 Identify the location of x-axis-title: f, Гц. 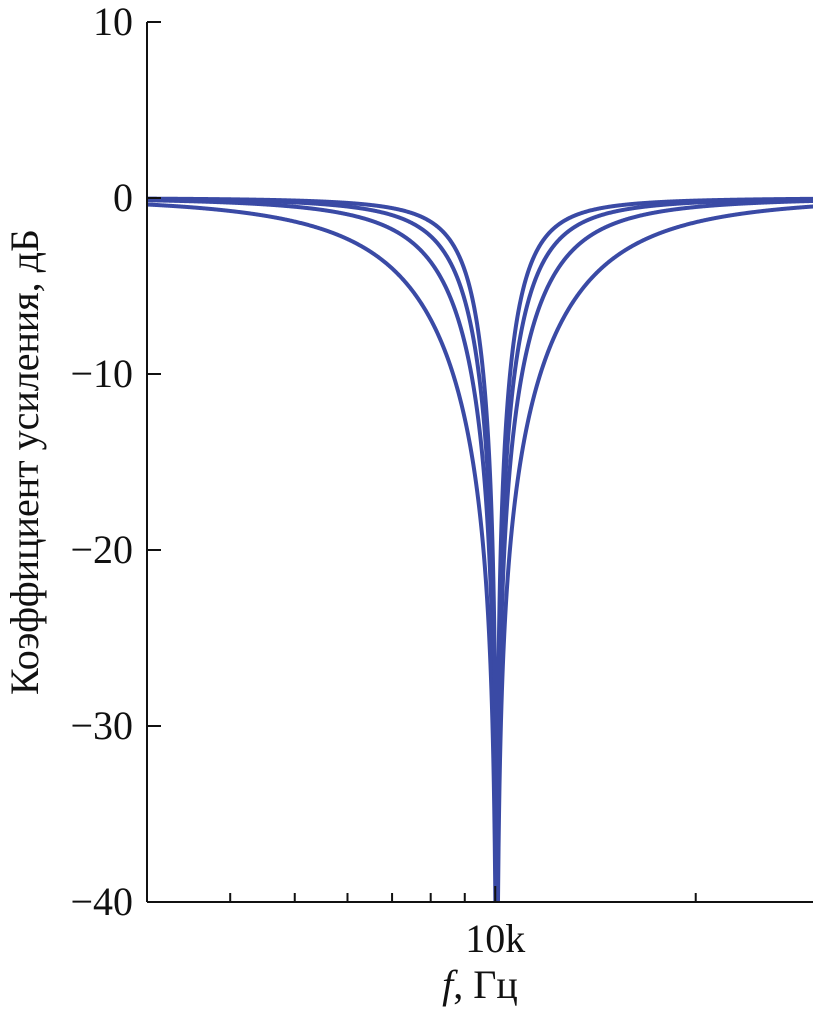
(480, 984).